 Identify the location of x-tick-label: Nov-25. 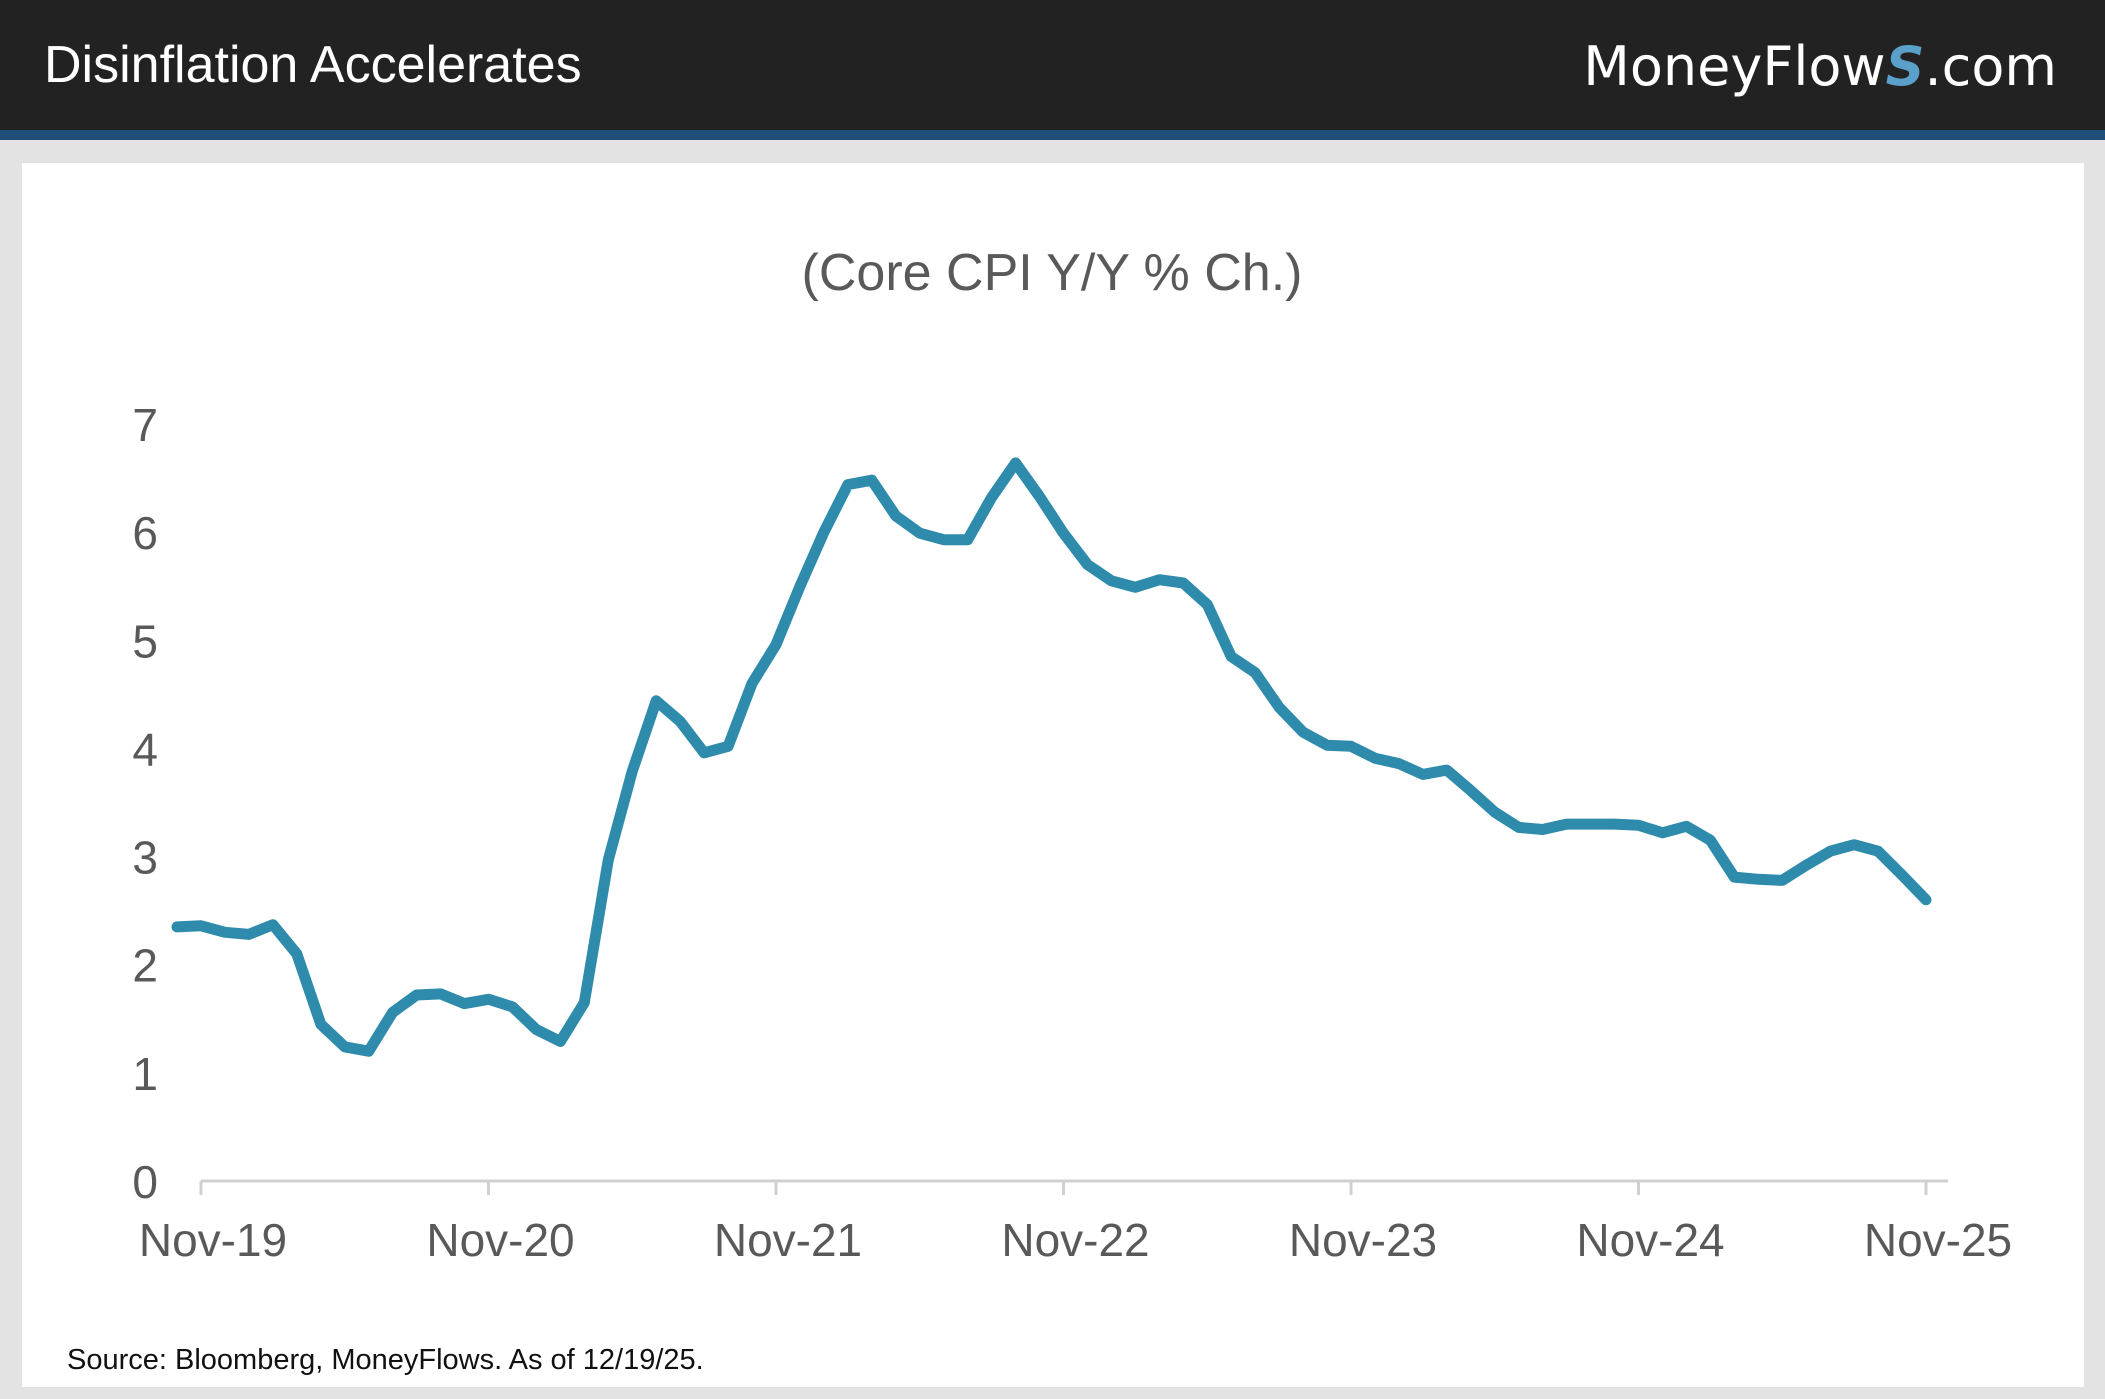
(1938, 1240).